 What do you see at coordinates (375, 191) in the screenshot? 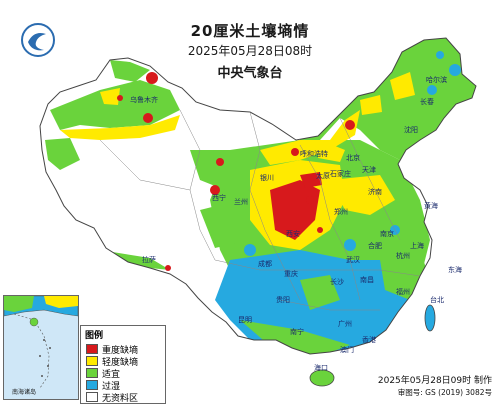
I see `label-jinan: 济南` at bounding box center [375, 191].